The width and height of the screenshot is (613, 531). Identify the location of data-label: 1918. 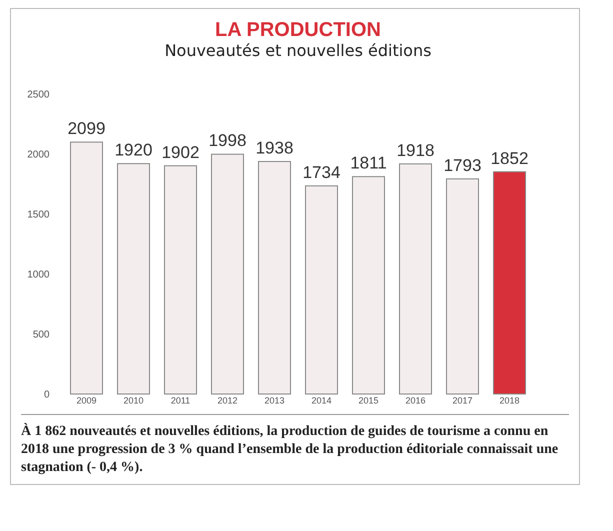
(415, 150).